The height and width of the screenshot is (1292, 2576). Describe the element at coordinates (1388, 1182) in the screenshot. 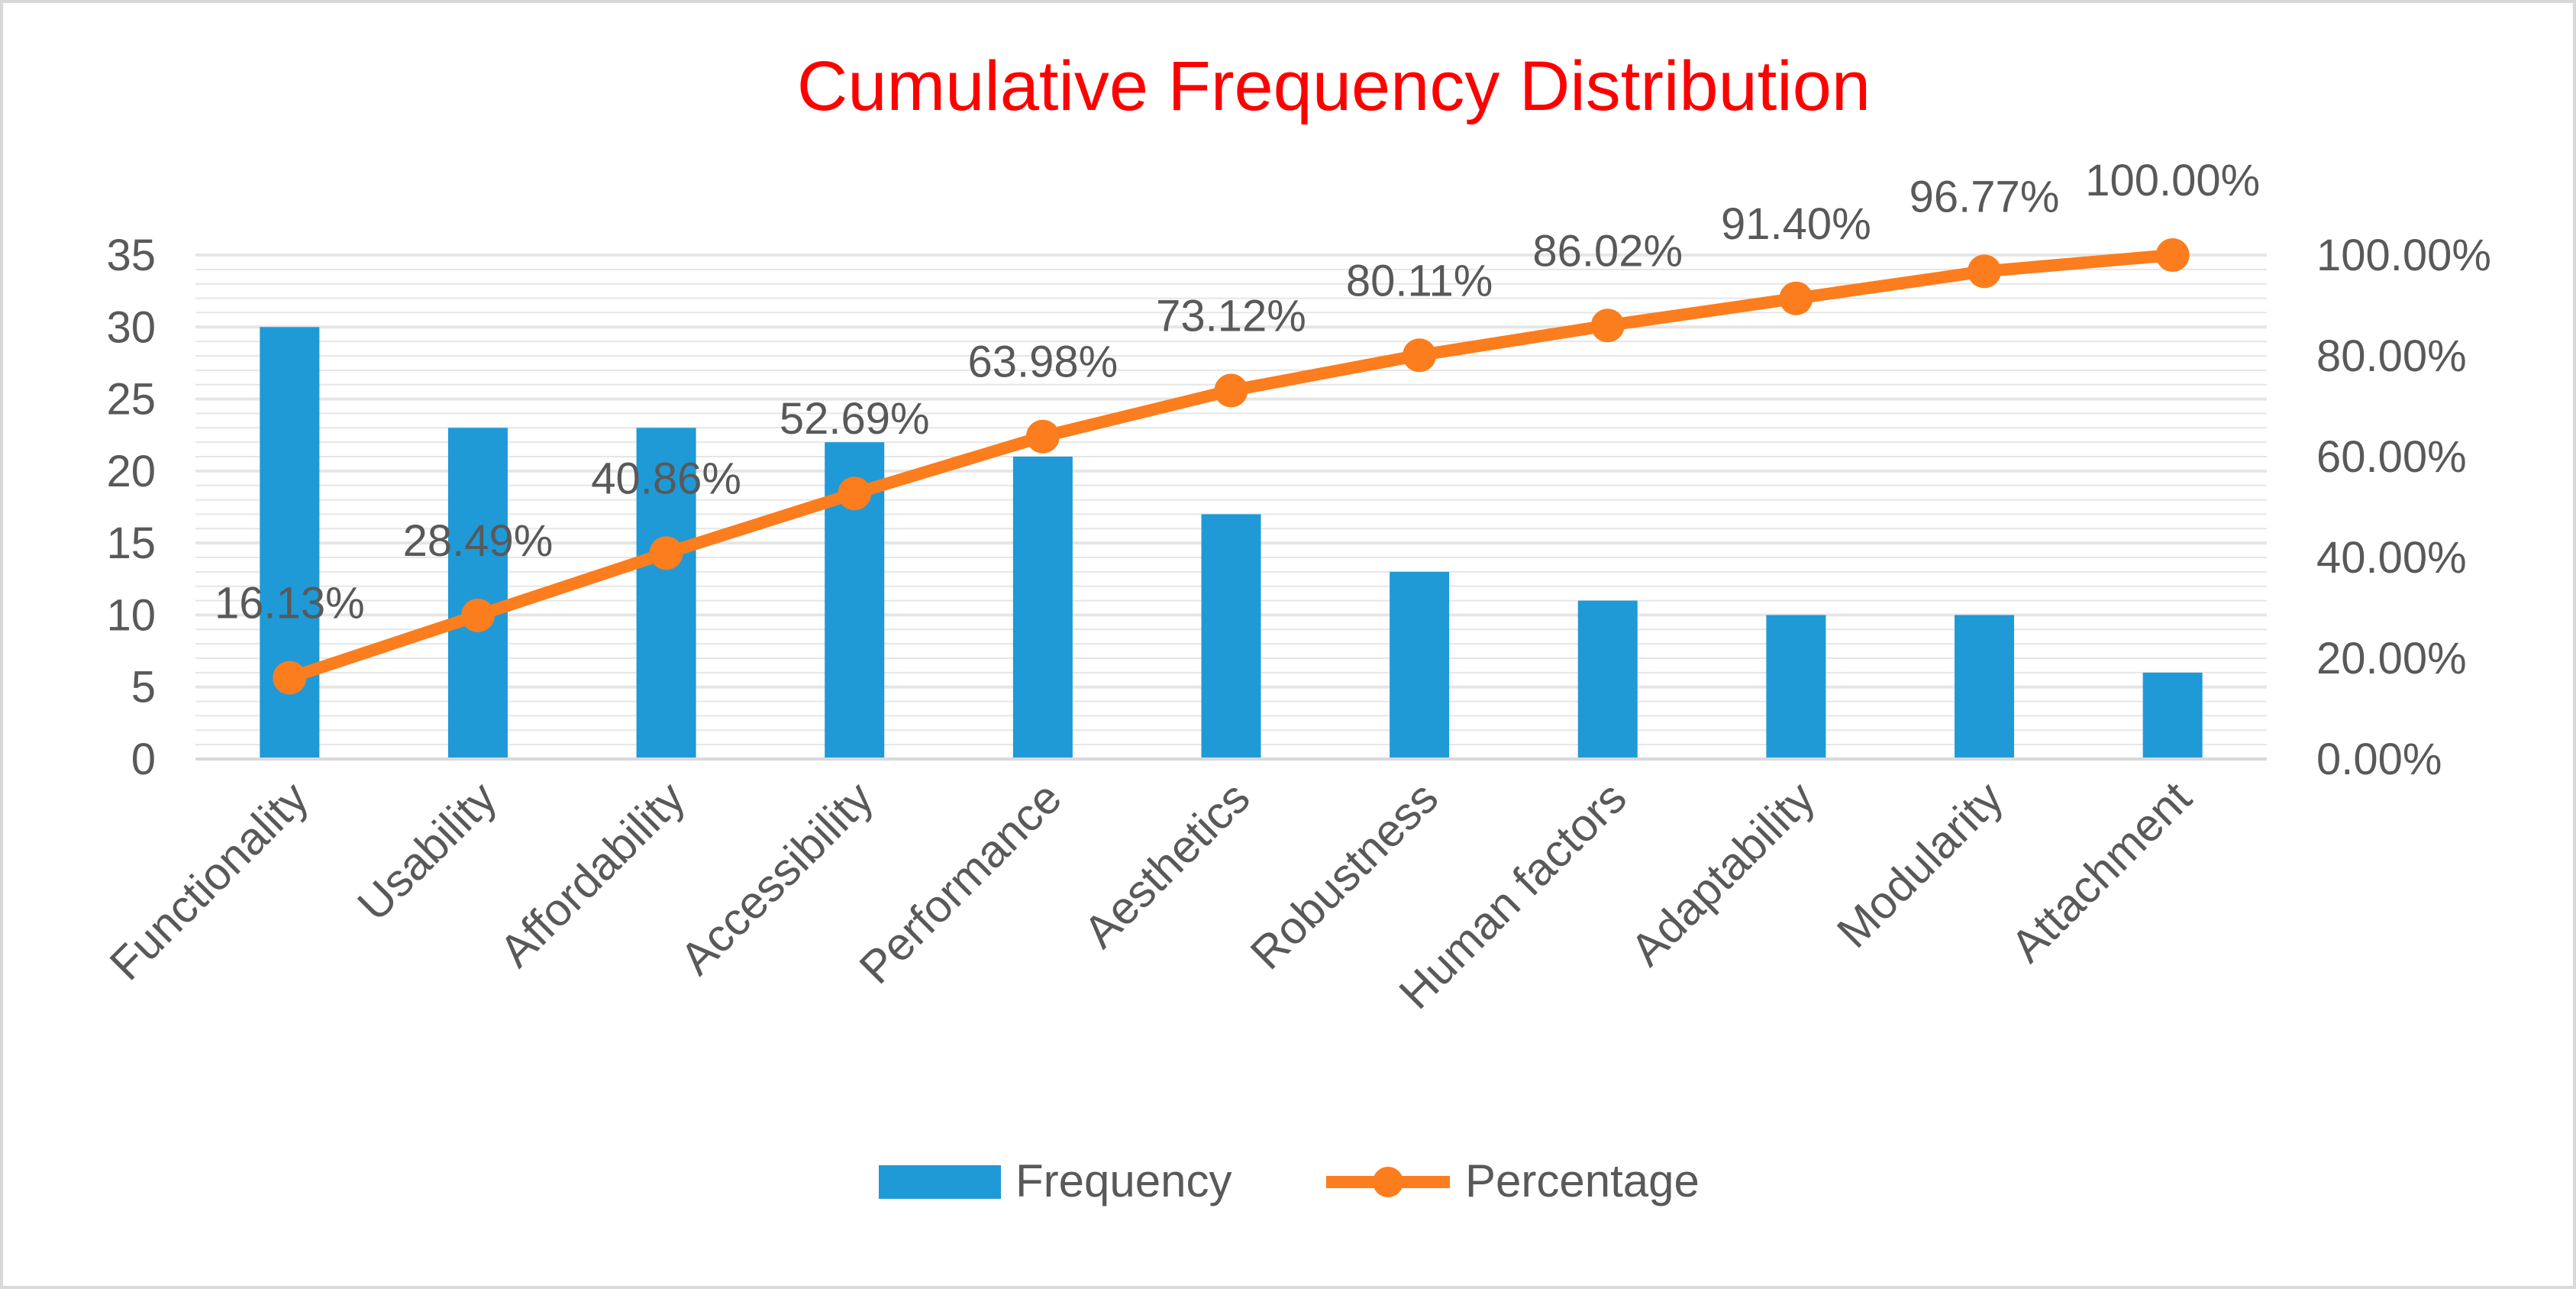

I see `legend-percentage-marker` at that location.